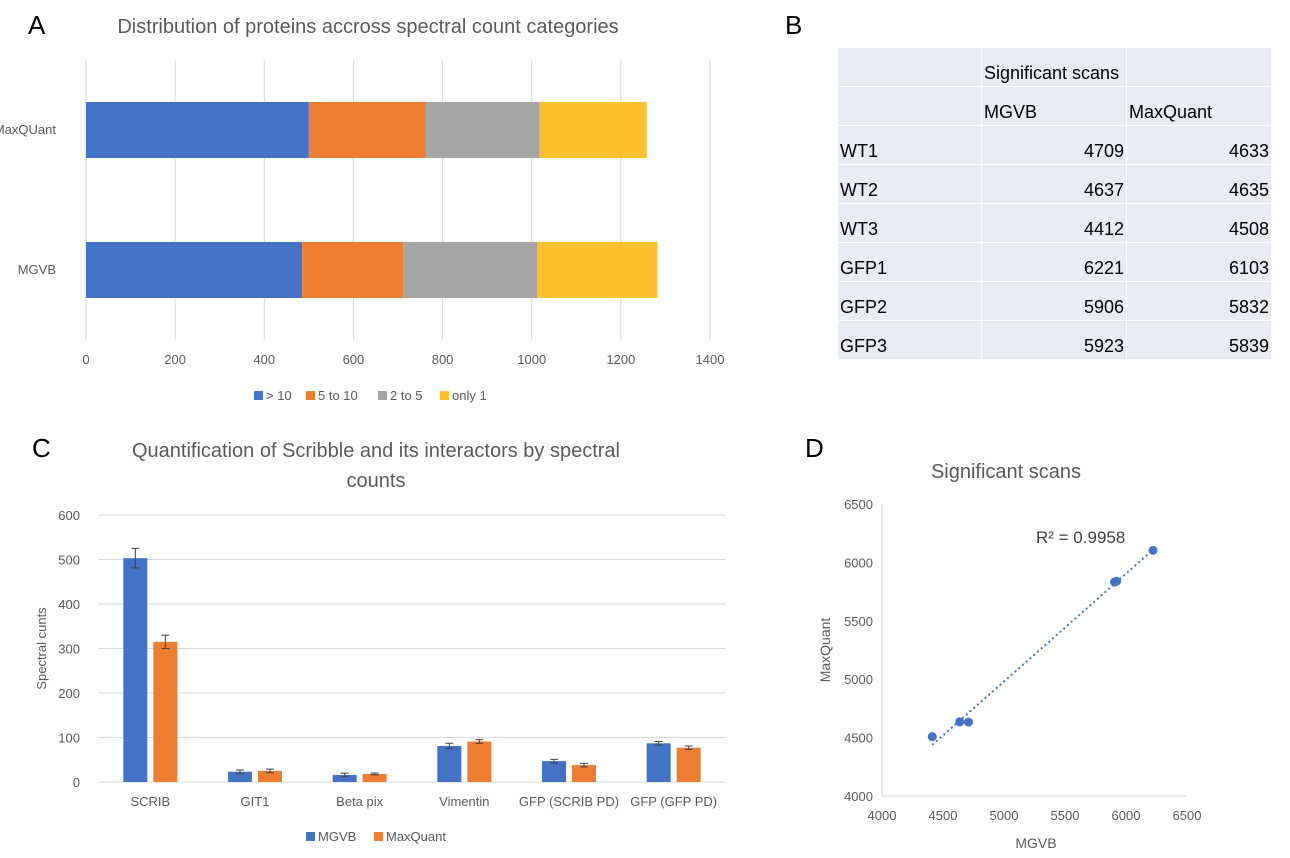 This screenshot has width=1290, height=858. Describe the element at coordinates (858, 621) in the screenshot. I see `chart-d-ytick-label: 5500` at that location.